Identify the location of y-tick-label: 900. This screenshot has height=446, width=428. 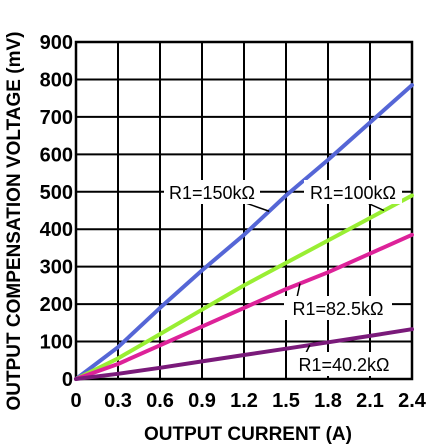
(56, 43).